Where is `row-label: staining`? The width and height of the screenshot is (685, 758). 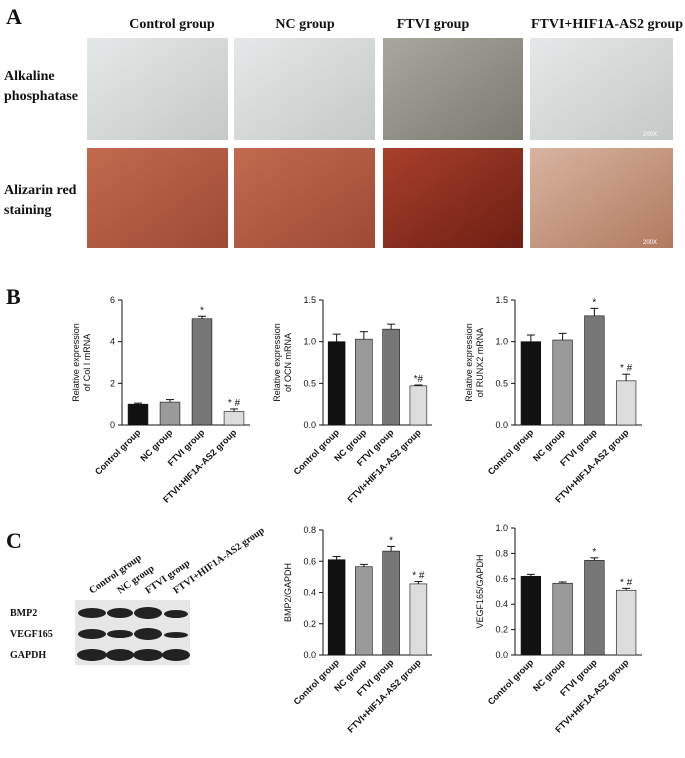 row-label: staining is located at coordinates (27, 210).